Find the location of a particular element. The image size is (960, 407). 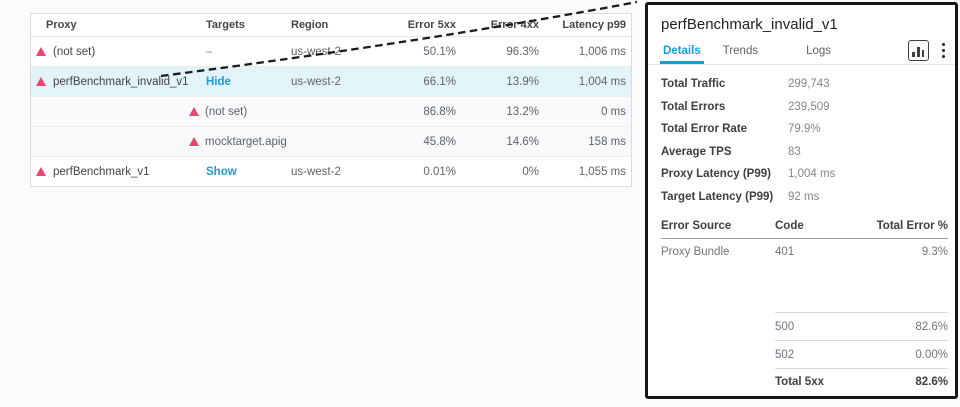

error-code-value: 401 is located at coordinates (785, 252).